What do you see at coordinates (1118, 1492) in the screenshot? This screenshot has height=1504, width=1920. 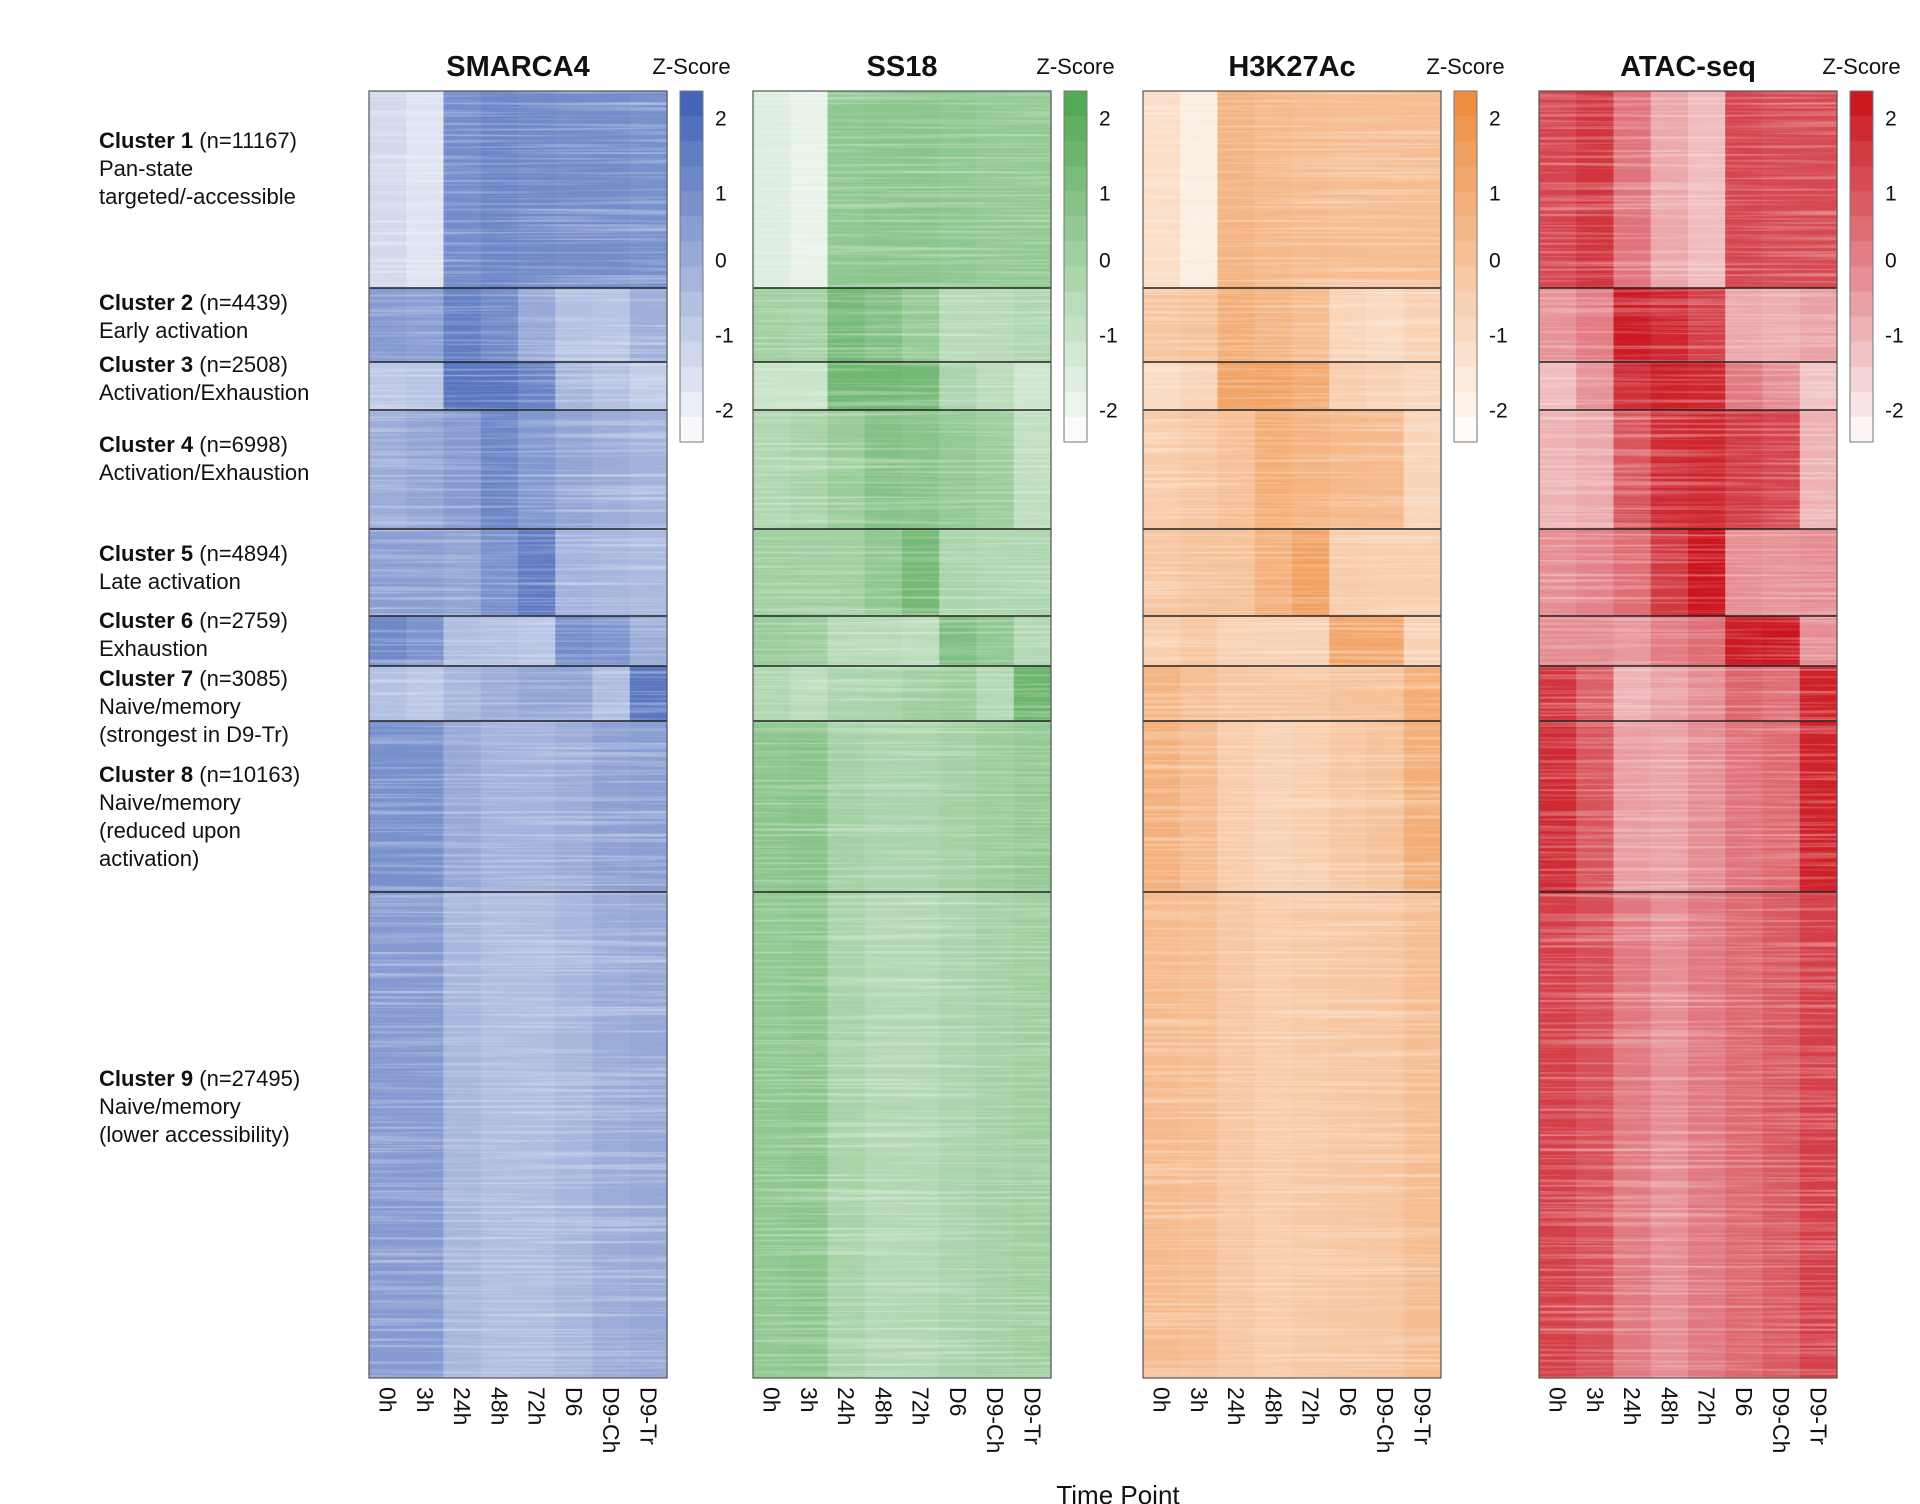 I see `x-axis-title: Time Point` at bounding box center [1118, 1492].